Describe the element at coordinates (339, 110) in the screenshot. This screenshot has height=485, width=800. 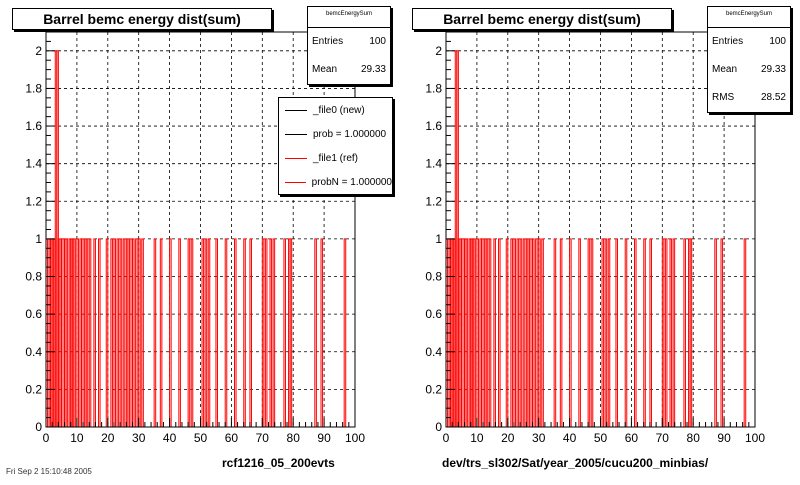
I see `legend-label: _file0 (new)` at that location.